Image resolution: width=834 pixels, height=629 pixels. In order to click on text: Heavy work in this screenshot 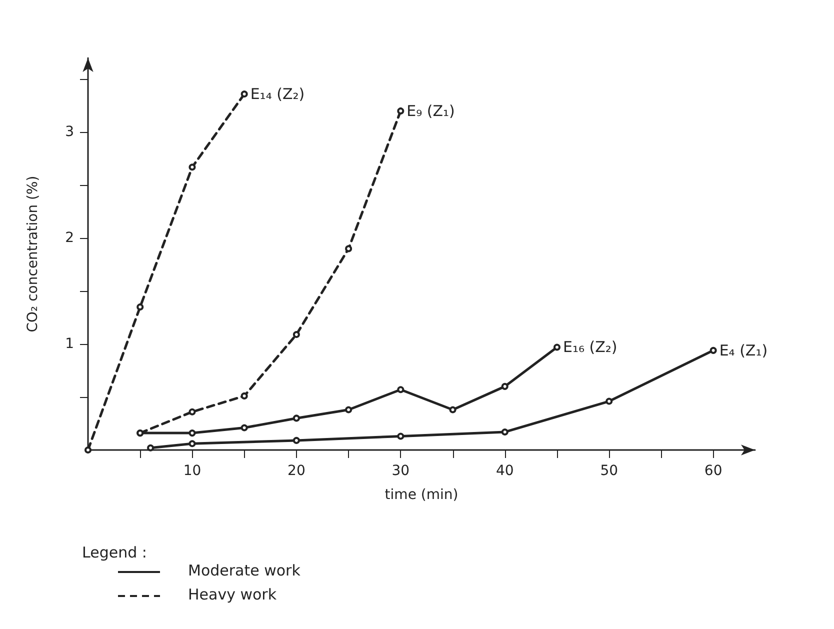, I will do `click(232, 595)`.